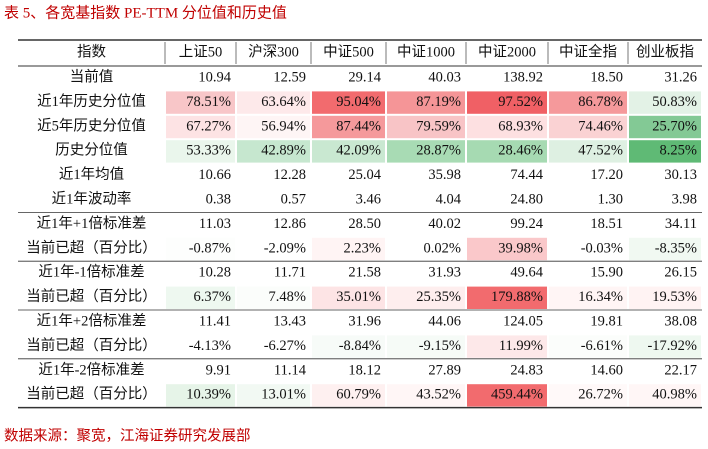 This screenshot has width=708, height=449. I want to click on cell-value: 95.04%, so click(358, 102).